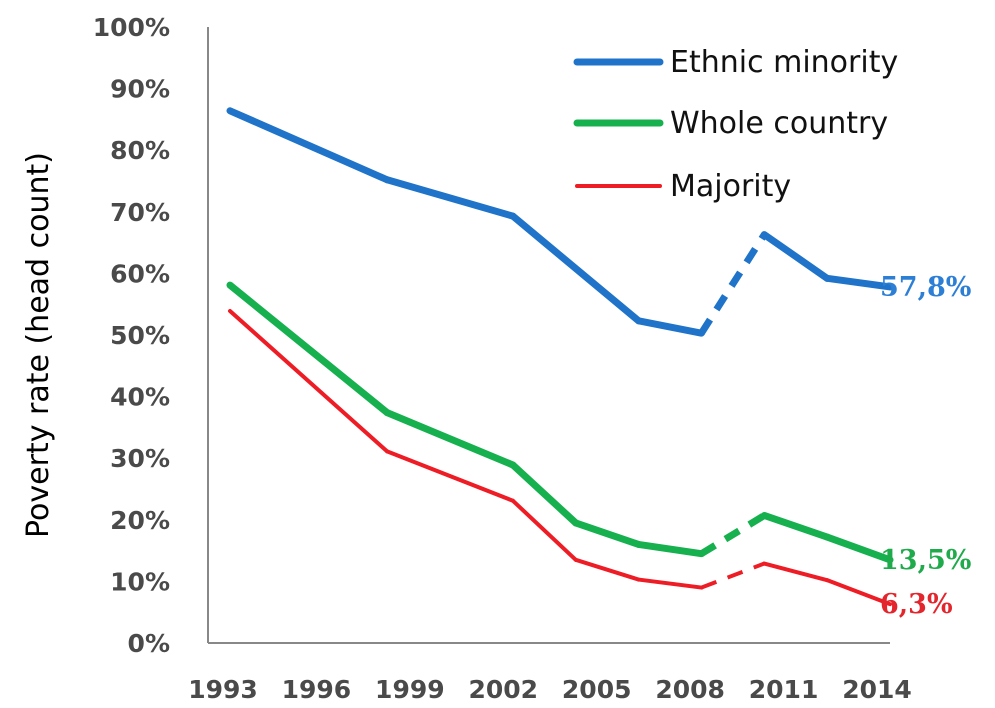  What do you see at coordinates (140, 150) in the screenshot?
I see `y-tick-label: 80%` at bounding box center [140, 150].